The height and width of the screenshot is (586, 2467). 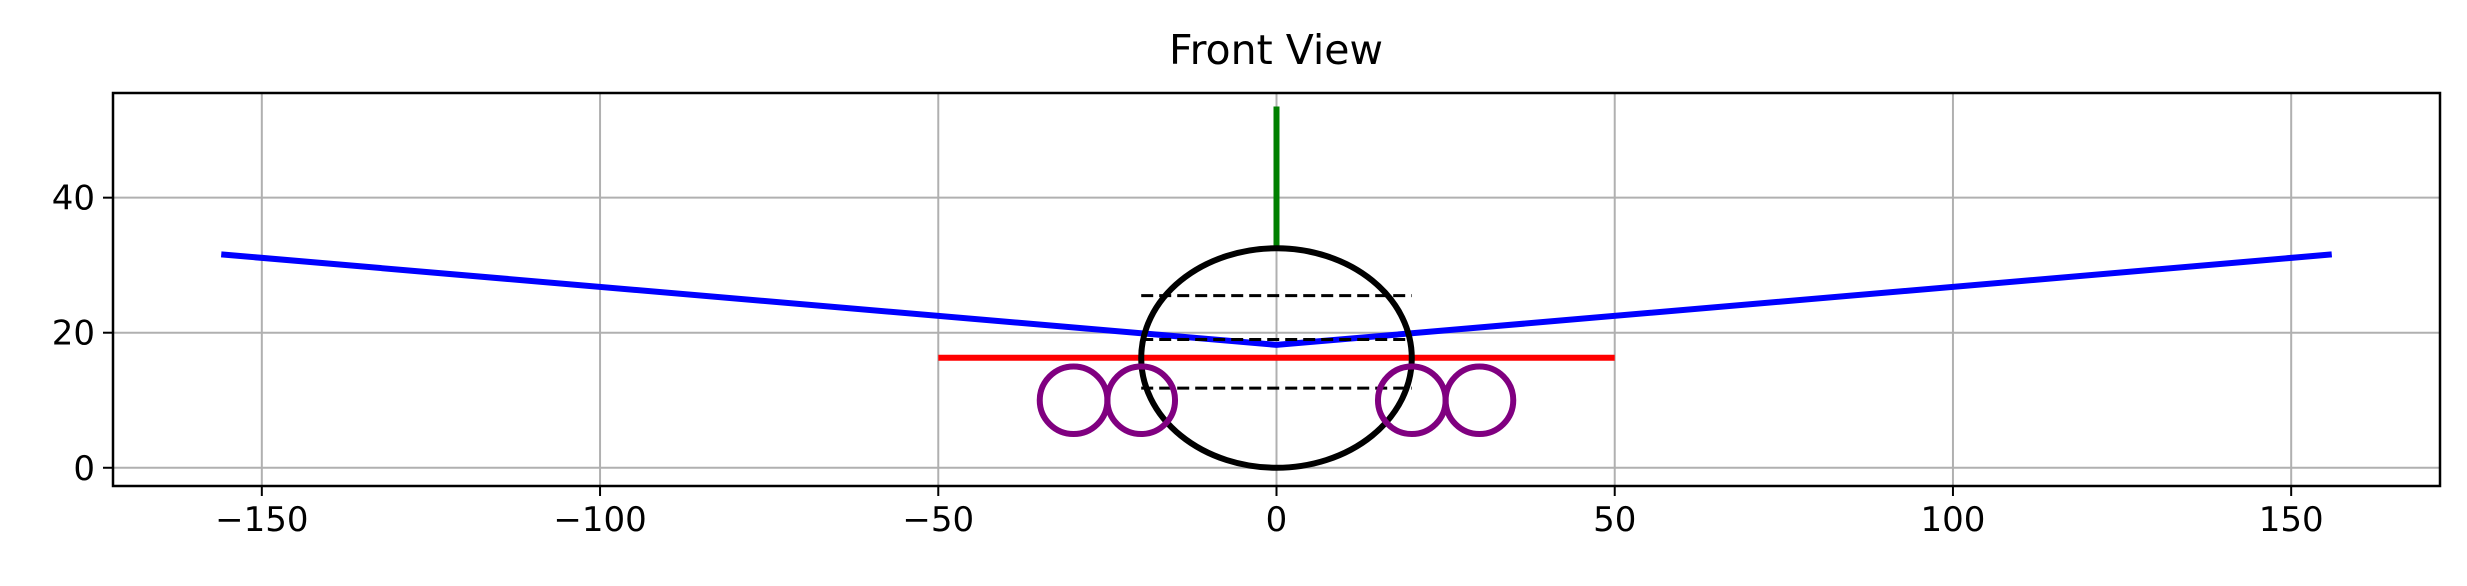 What do you see at coordinates (1614, 520) in the screenshot?
I see `x-tick-label: 50` at bounding box center [1614, 520].